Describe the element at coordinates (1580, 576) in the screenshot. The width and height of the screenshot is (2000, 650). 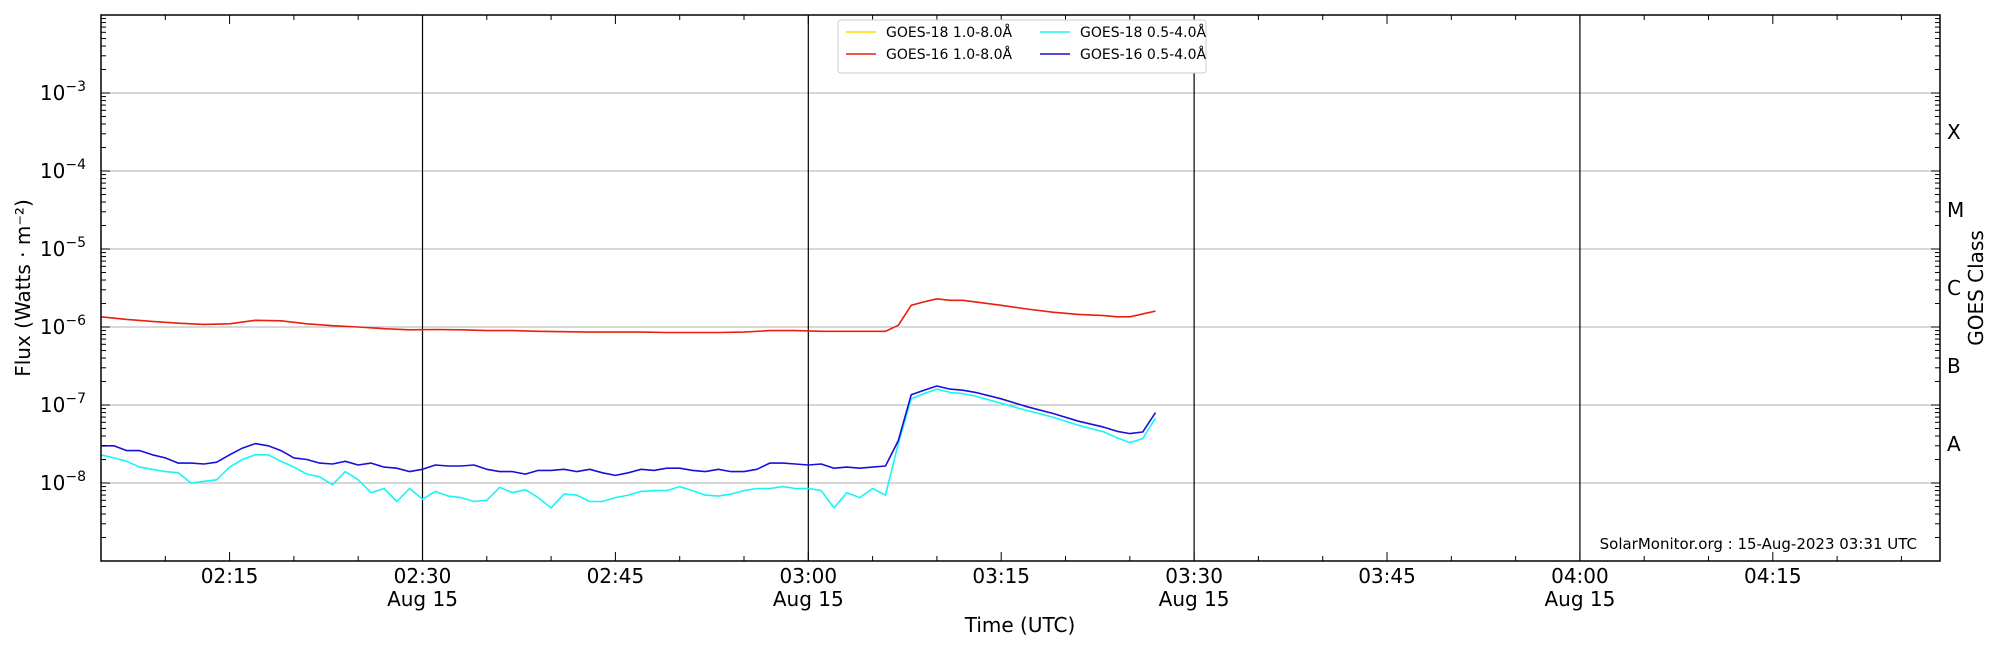
I see `x-tick-label: 04:00` at that location.